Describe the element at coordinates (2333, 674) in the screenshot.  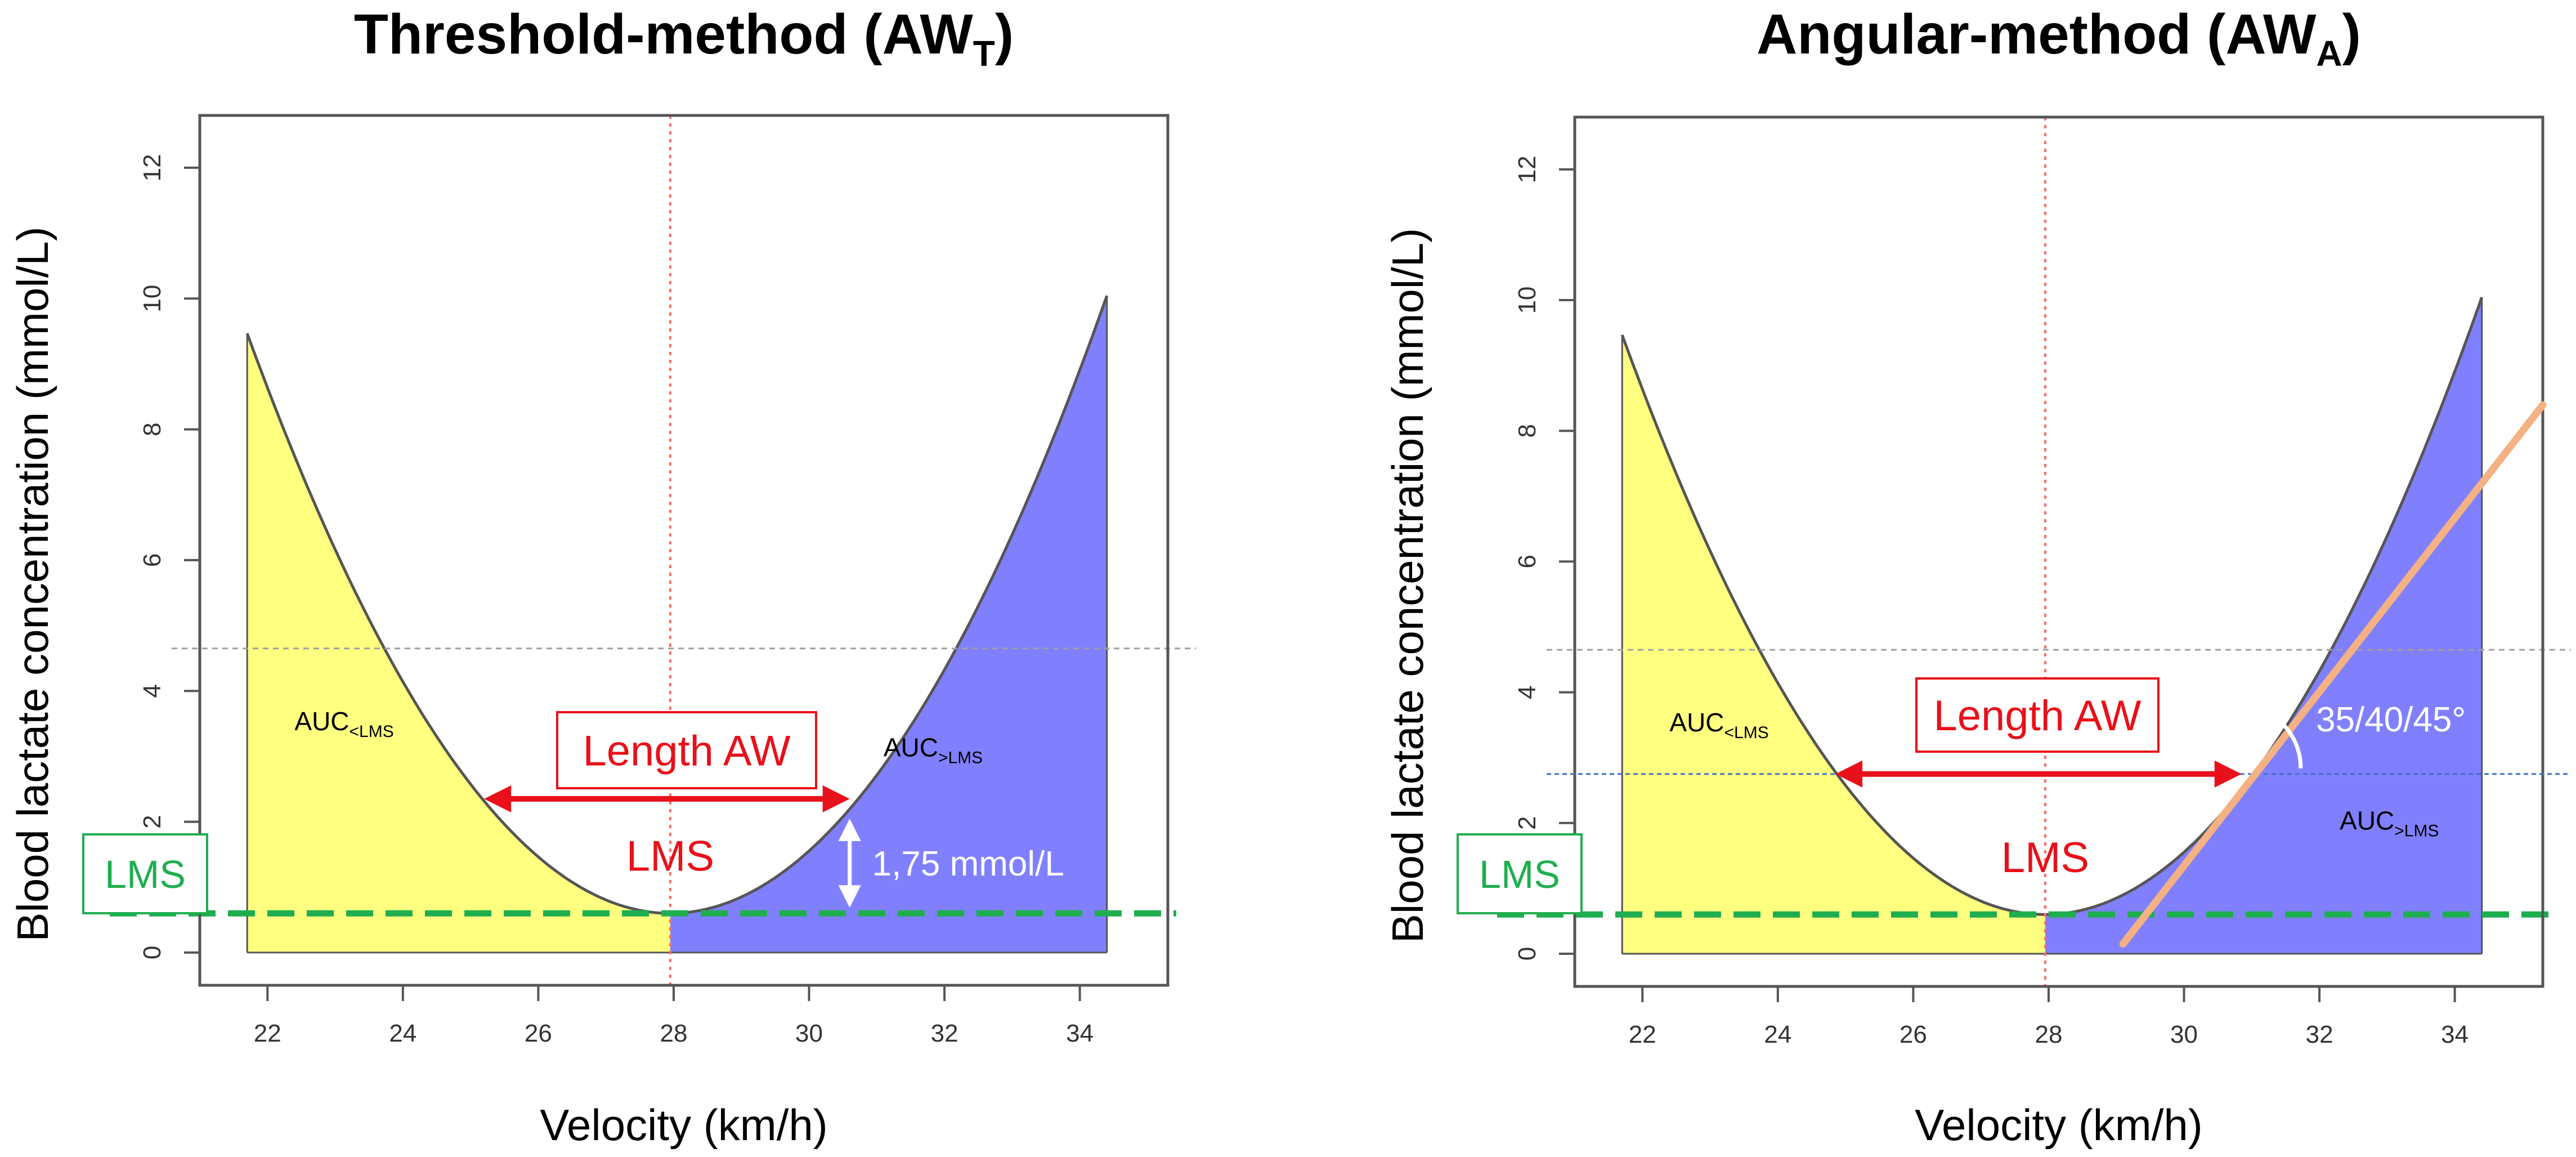
I see `tangent-line` at that location.